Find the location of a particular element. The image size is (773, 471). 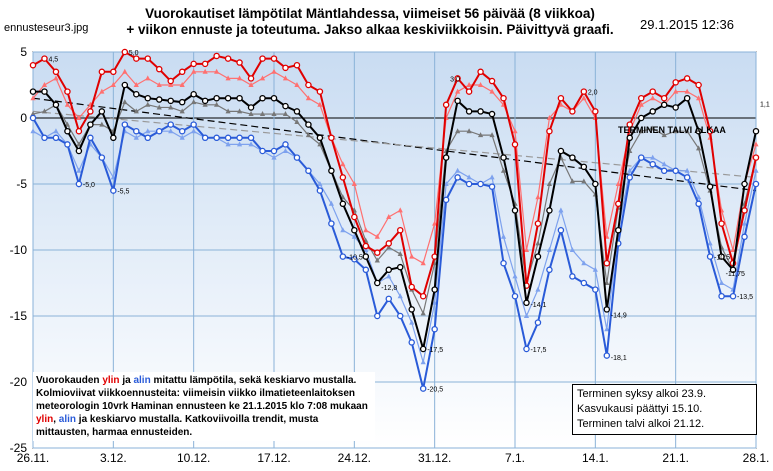

data-label: 1,1 is located at coordinates (765, 104).